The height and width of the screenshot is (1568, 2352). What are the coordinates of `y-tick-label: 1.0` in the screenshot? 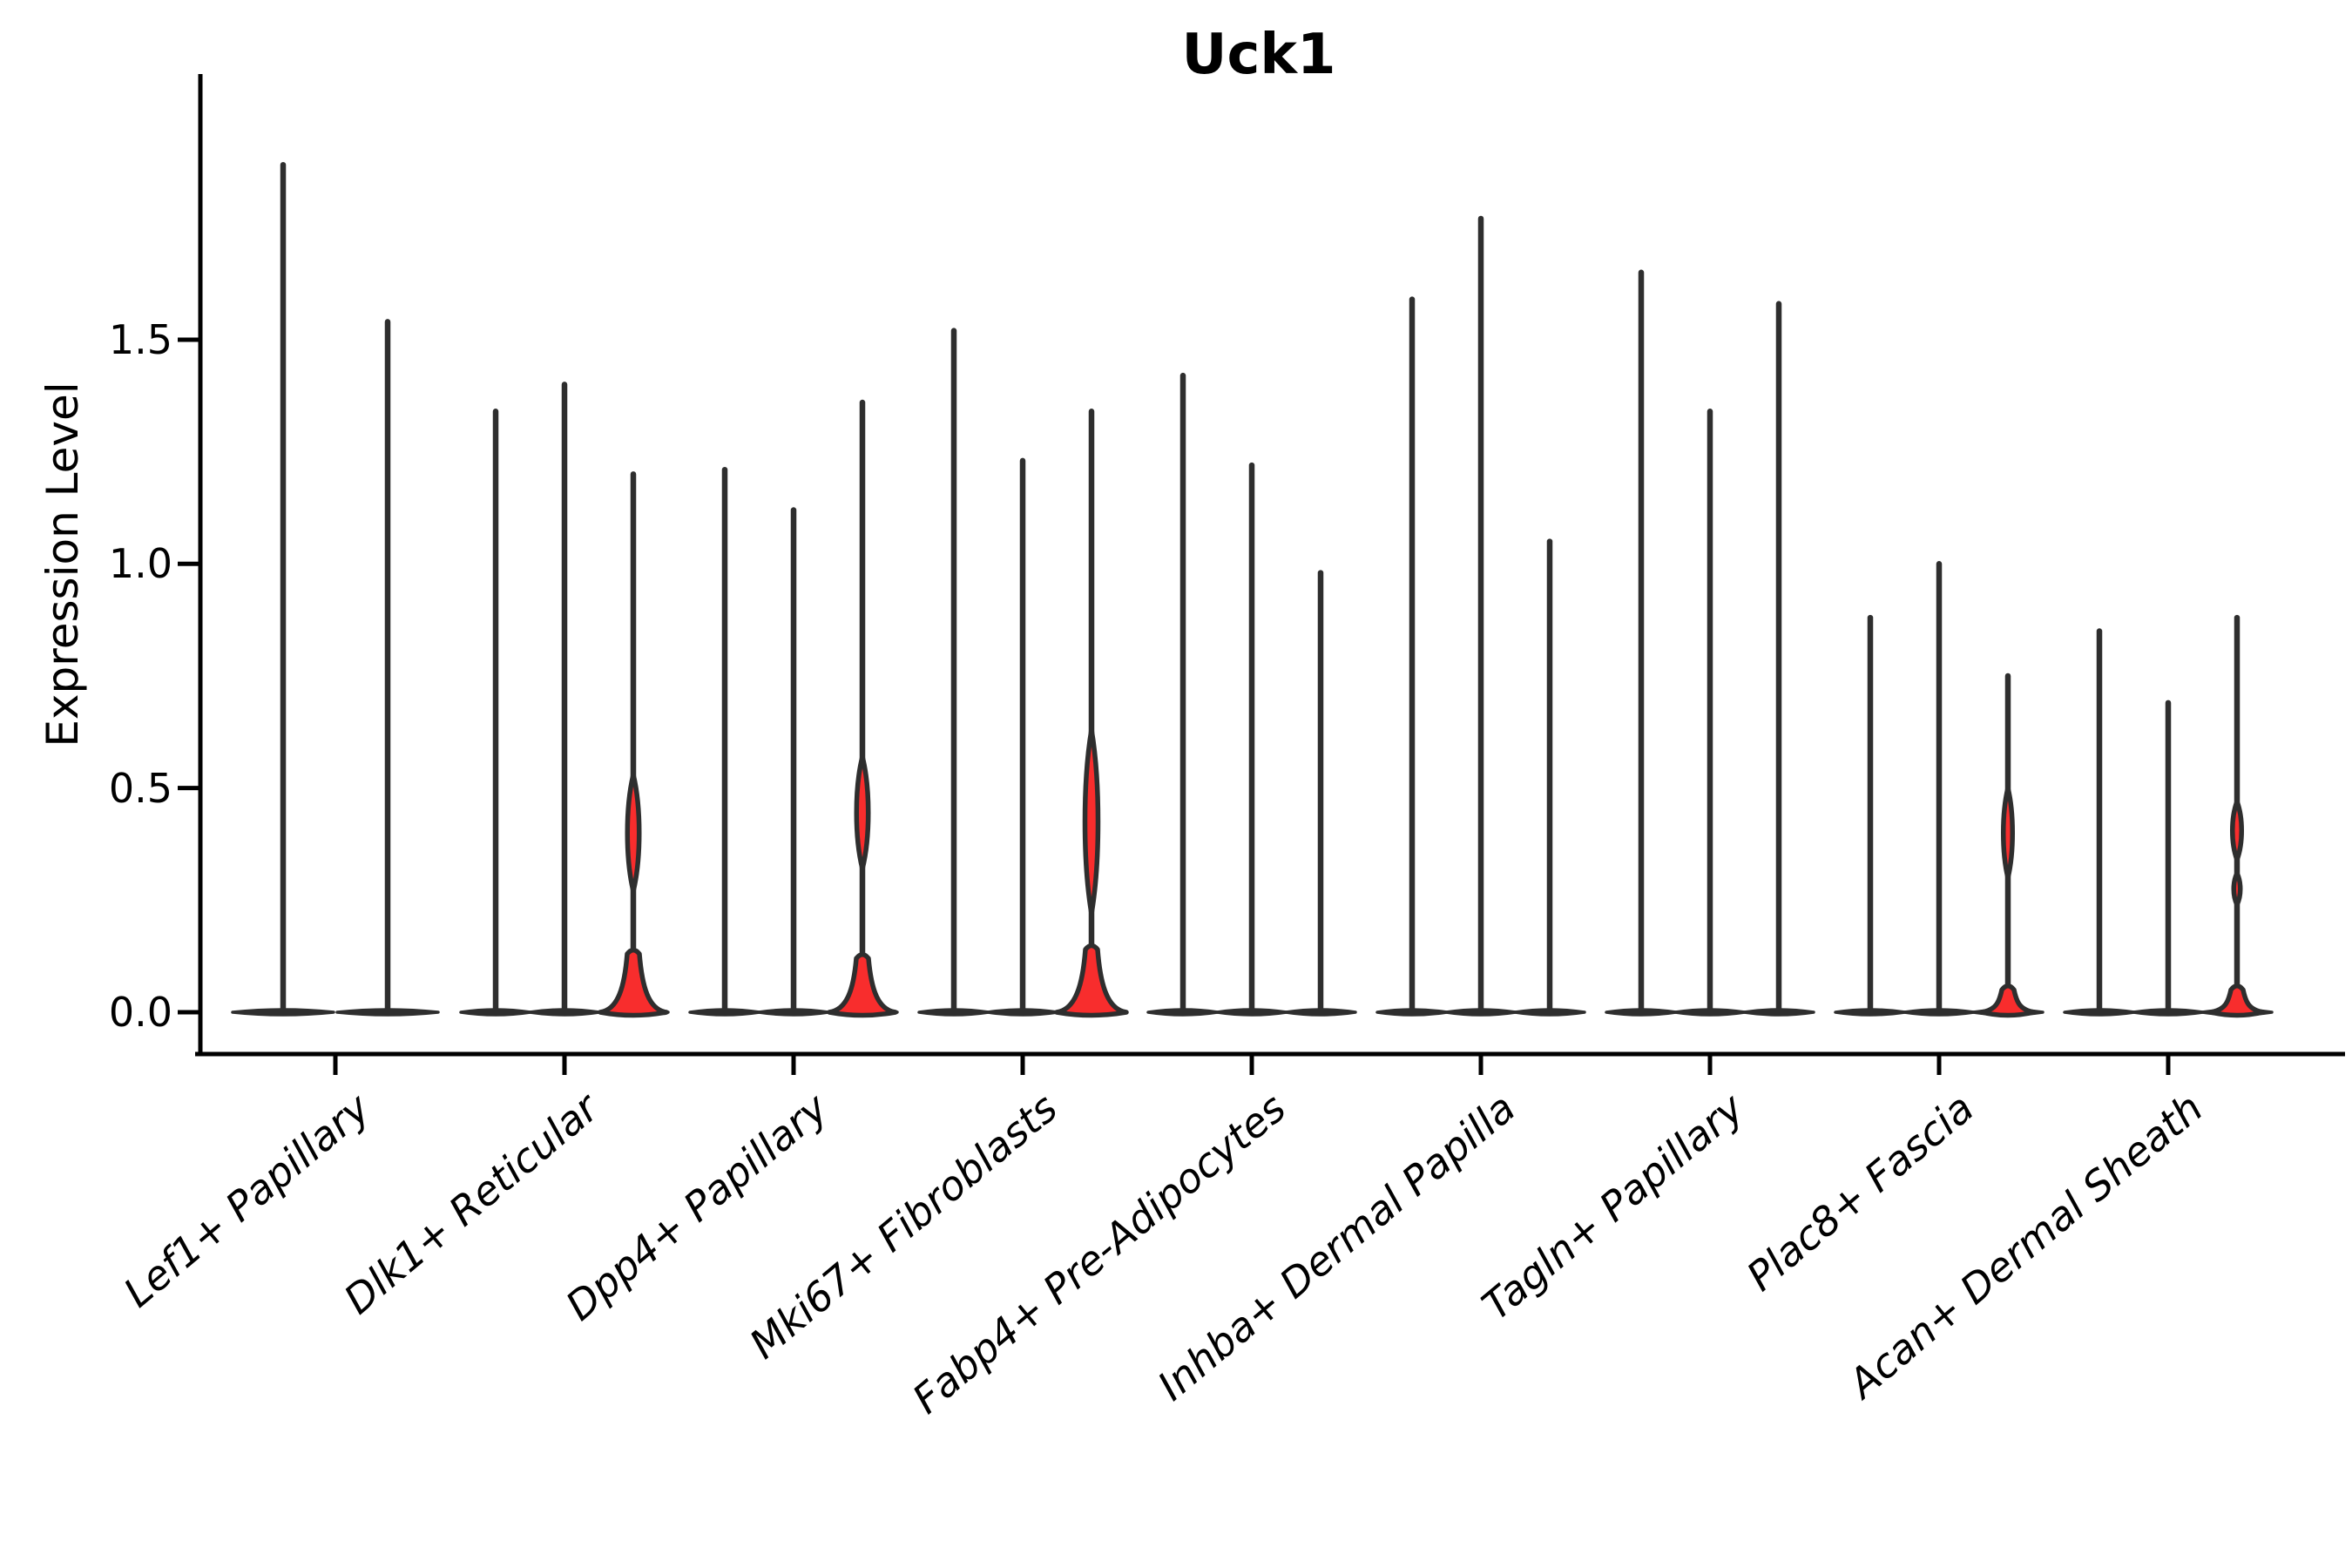 It's located at (140, 564).